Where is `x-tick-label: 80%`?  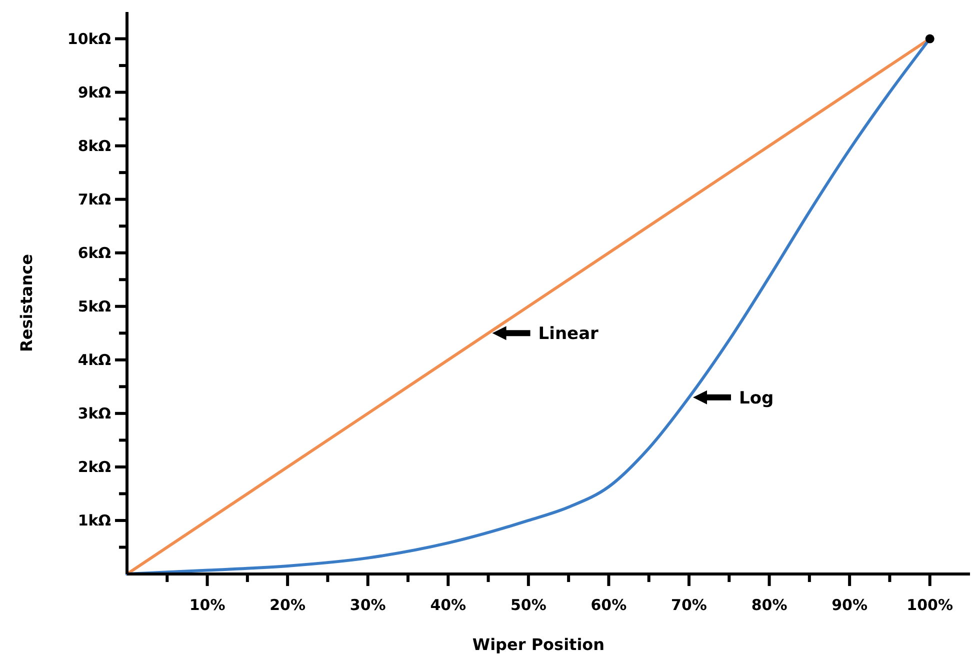 x-tick-label: 80% is located at coordinates (769, 605).